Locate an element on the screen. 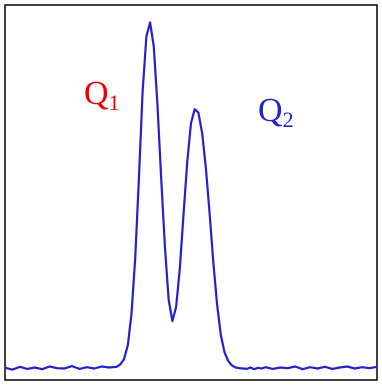  peak-label-q2: Q2 is located at coordinates (276, 112).